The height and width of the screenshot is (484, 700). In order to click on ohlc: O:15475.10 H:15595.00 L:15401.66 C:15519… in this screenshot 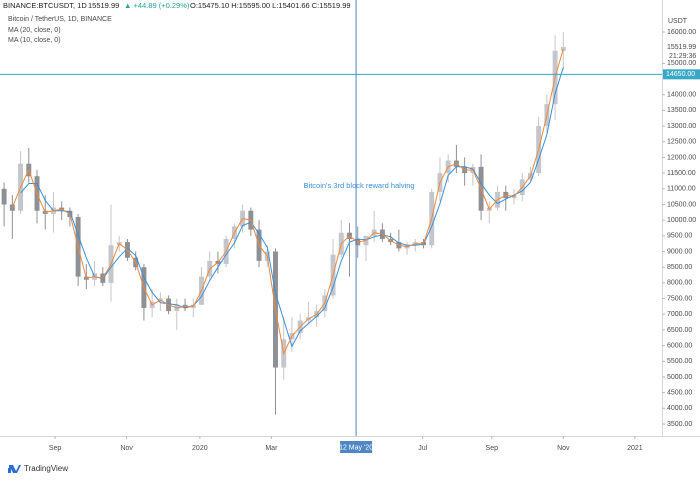, I will do `click(270, 5)`.